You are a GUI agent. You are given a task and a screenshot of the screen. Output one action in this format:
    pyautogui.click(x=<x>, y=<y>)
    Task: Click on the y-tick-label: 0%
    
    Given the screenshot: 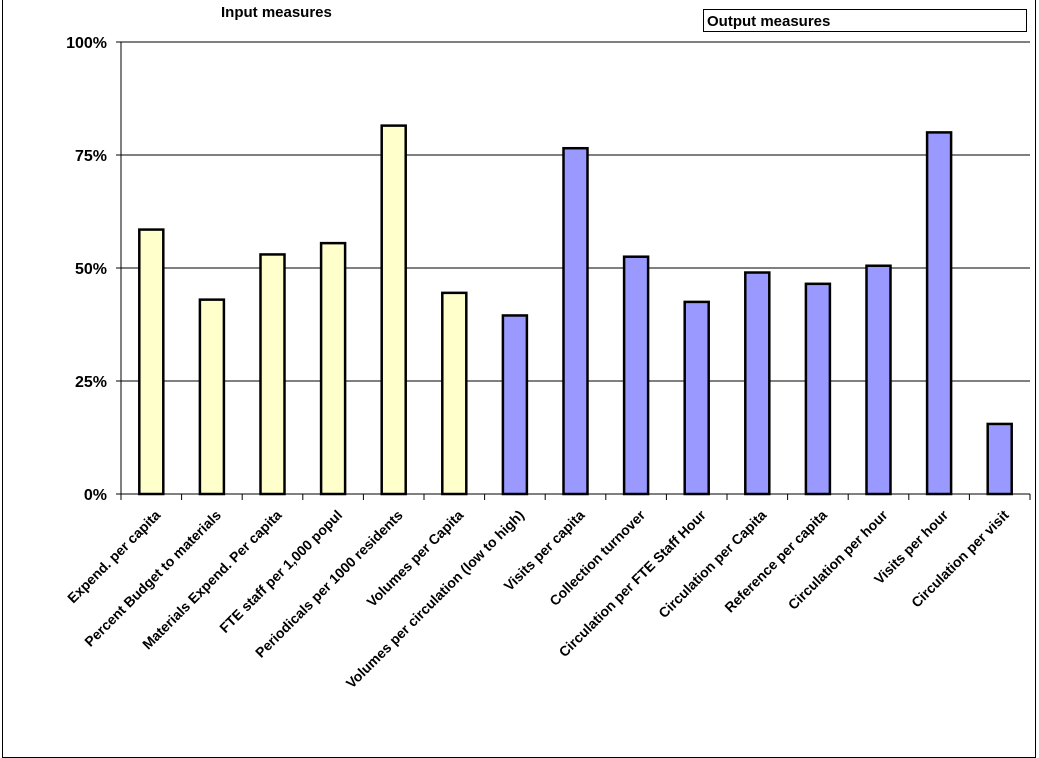 What is the action you would take?
    pyautogui.click(x=95, y=495)
    